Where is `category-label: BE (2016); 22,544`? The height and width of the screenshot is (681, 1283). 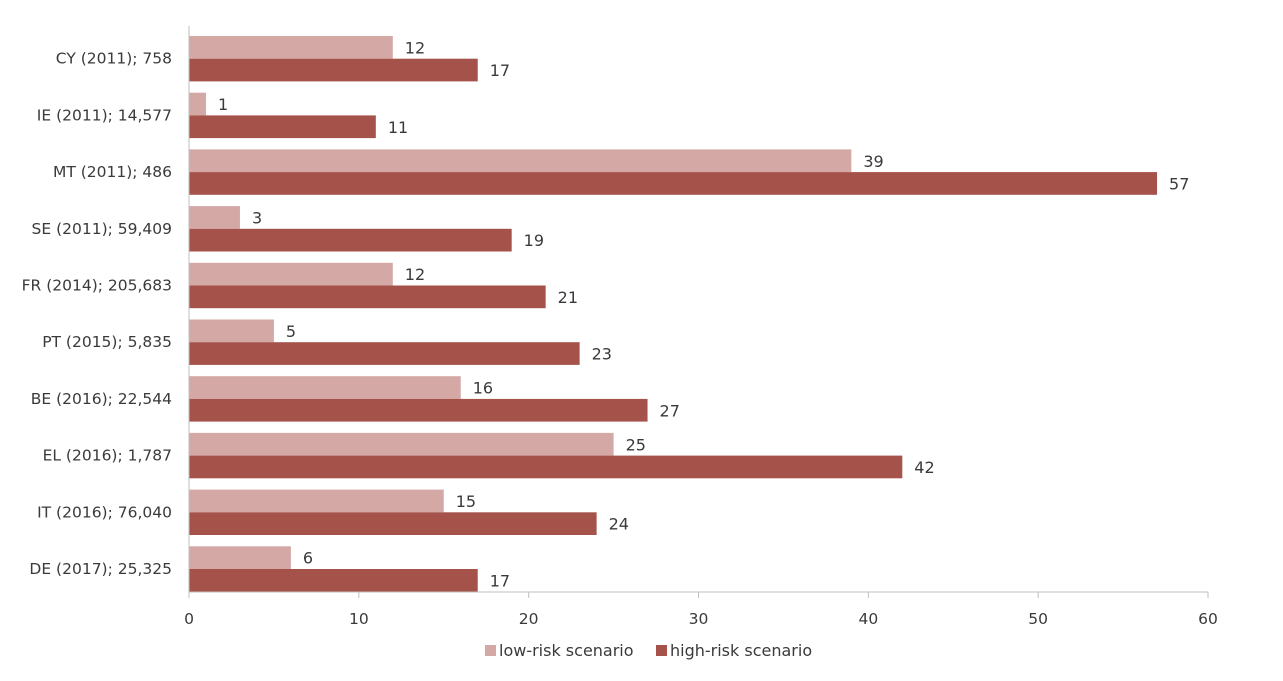
category-label: BE (2016); 22,544 is located at coordinates (101, 399).